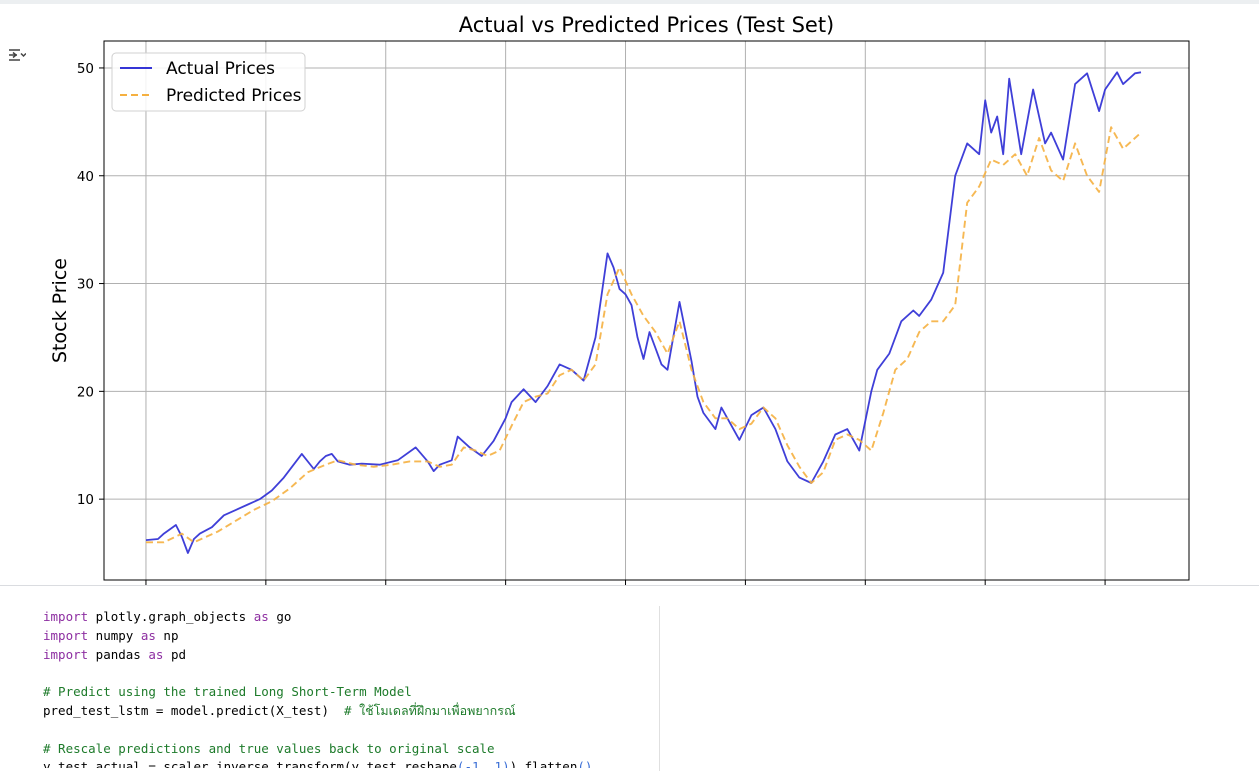 This screenshot has width=1259, height=771. I want to click on y-tick-label: 20, so click(85, 392).